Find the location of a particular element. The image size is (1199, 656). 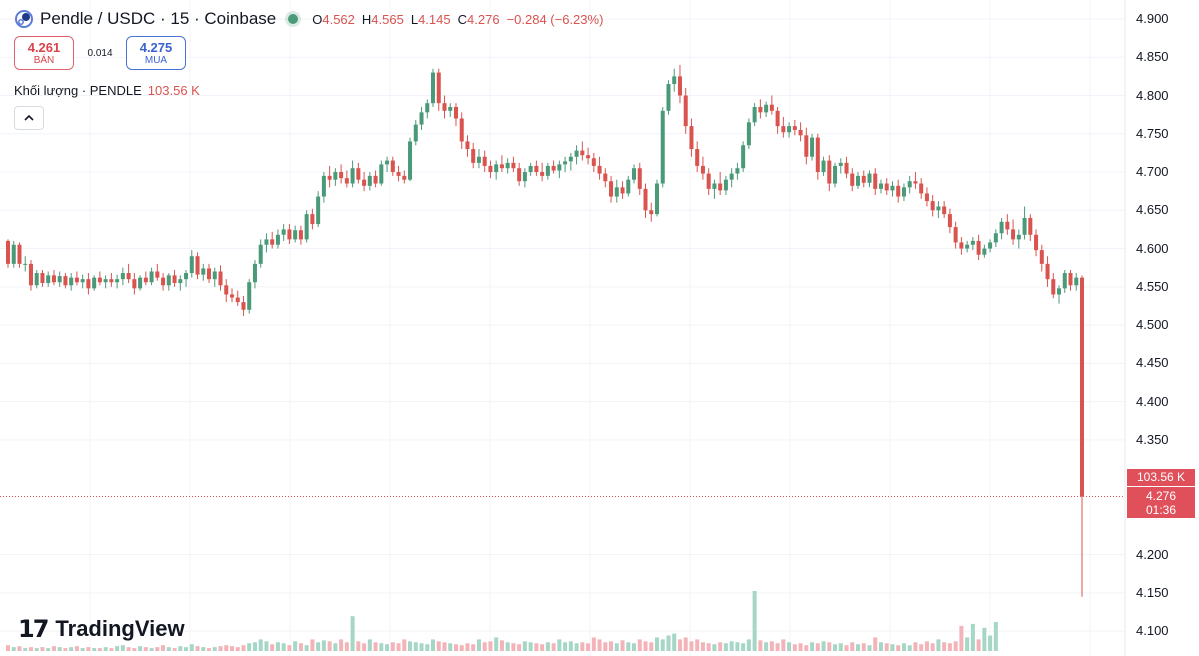

y-tick-label: 4.350 is located at coordinates (1152, 439).